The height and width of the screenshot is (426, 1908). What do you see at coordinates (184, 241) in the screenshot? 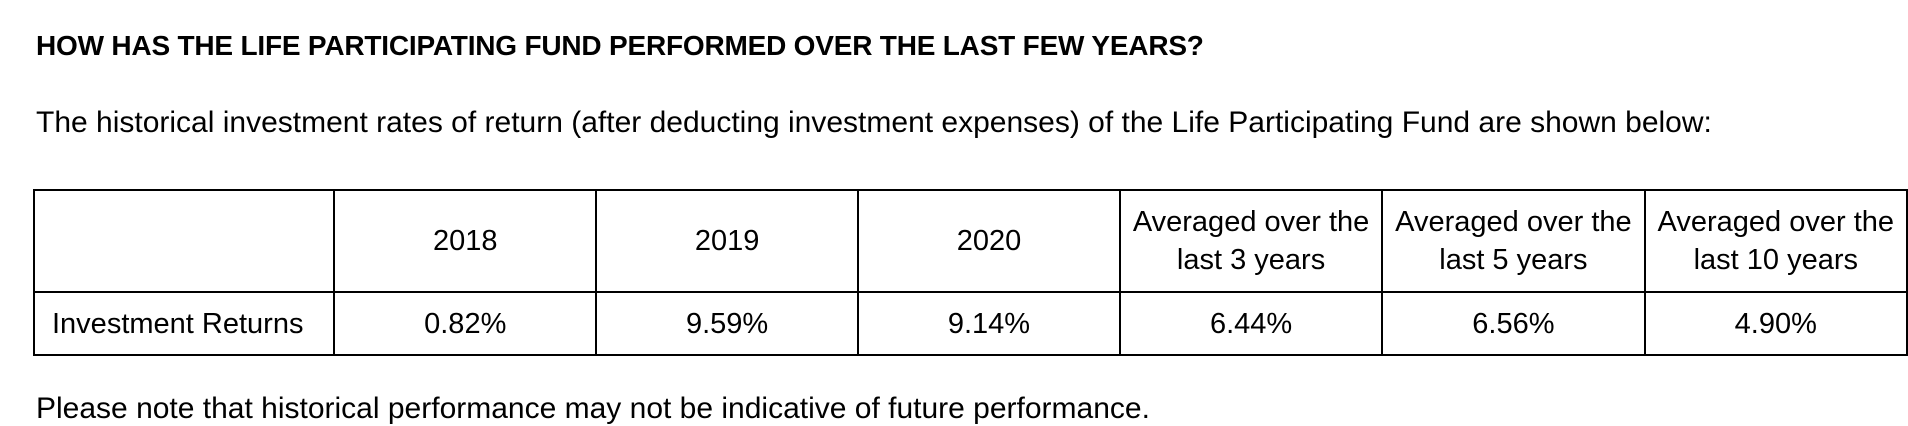
I see `corner-cell` at bounding box center [184, 241].